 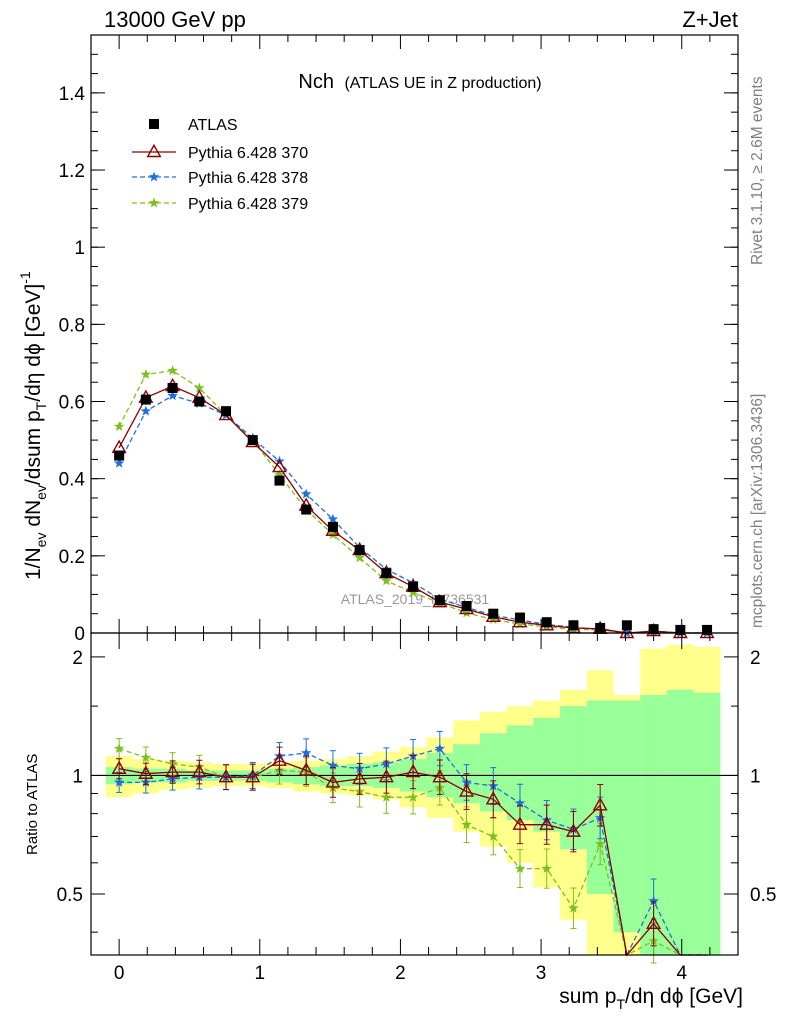 I want to click on main-ylabel: 1/Nev dNev/dsum pT/dη dϕ [GeV]-1, so click(x=33, y=425).